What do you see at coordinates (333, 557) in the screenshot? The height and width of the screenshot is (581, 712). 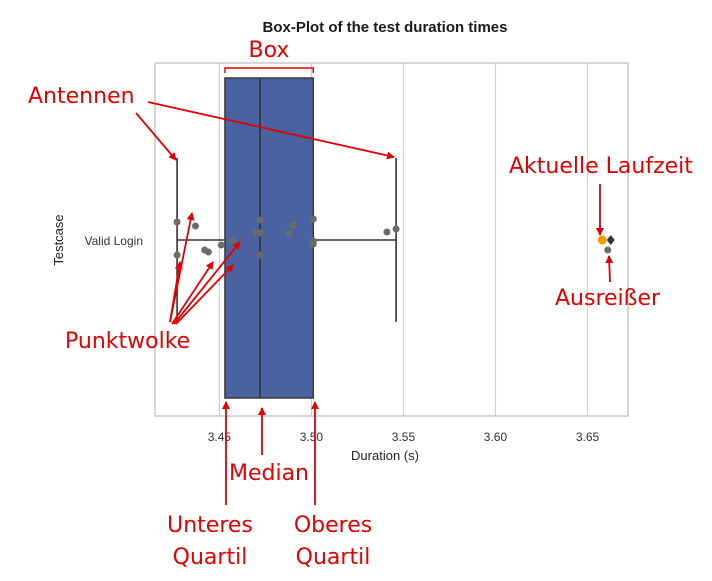 I see `annotation-oberes-line: Quartil` at bounding box center [333, 557].